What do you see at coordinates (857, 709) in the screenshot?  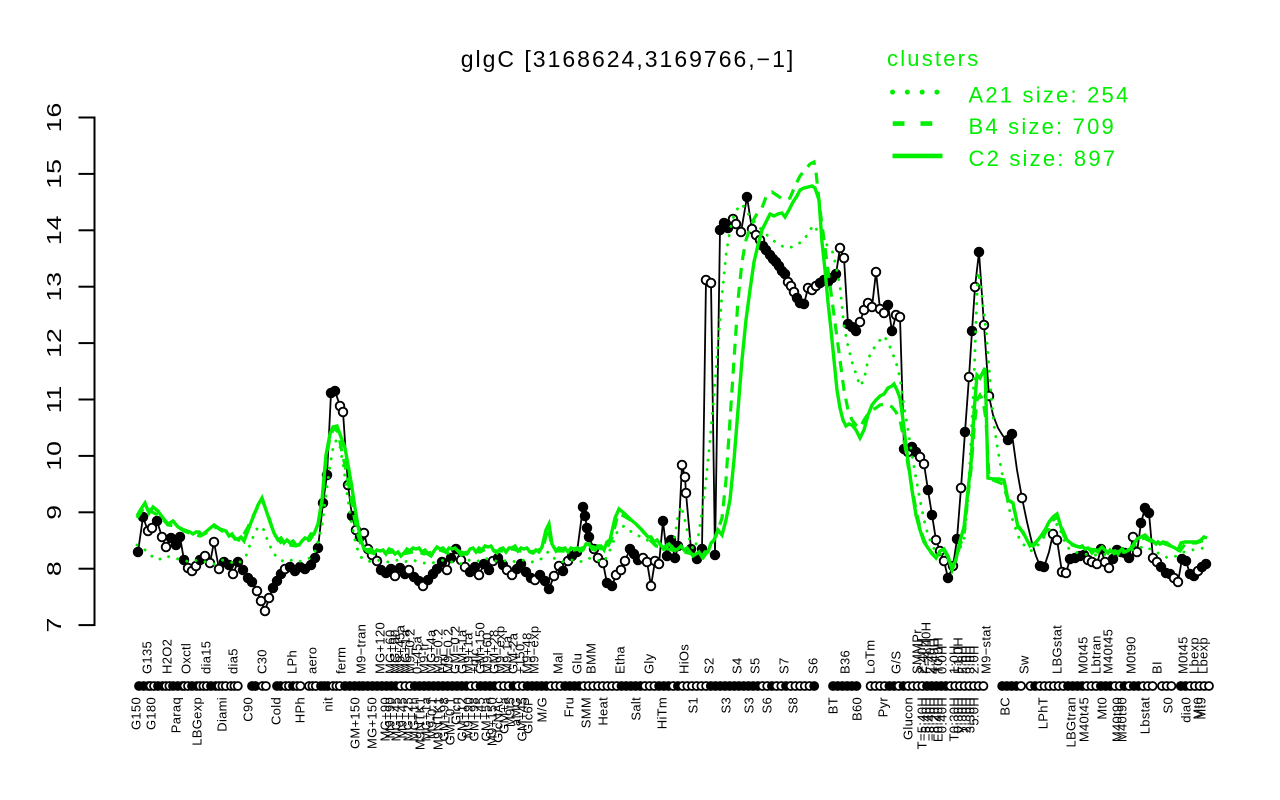 I see `svg-text: B60` at bounding box center [857, 709].